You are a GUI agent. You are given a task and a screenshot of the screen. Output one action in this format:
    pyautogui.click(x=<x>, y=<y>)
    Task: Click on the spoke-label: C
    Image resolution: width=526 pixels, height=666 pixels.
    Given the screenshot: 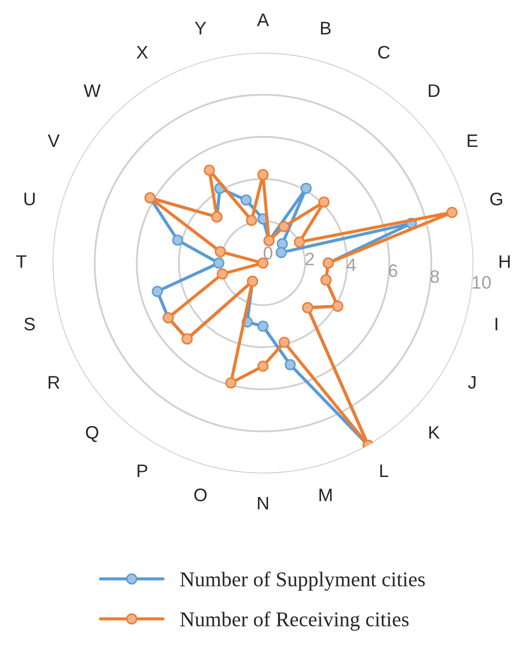 What is the action you would take?
    pyautogui.click(x=384, y=52)
    